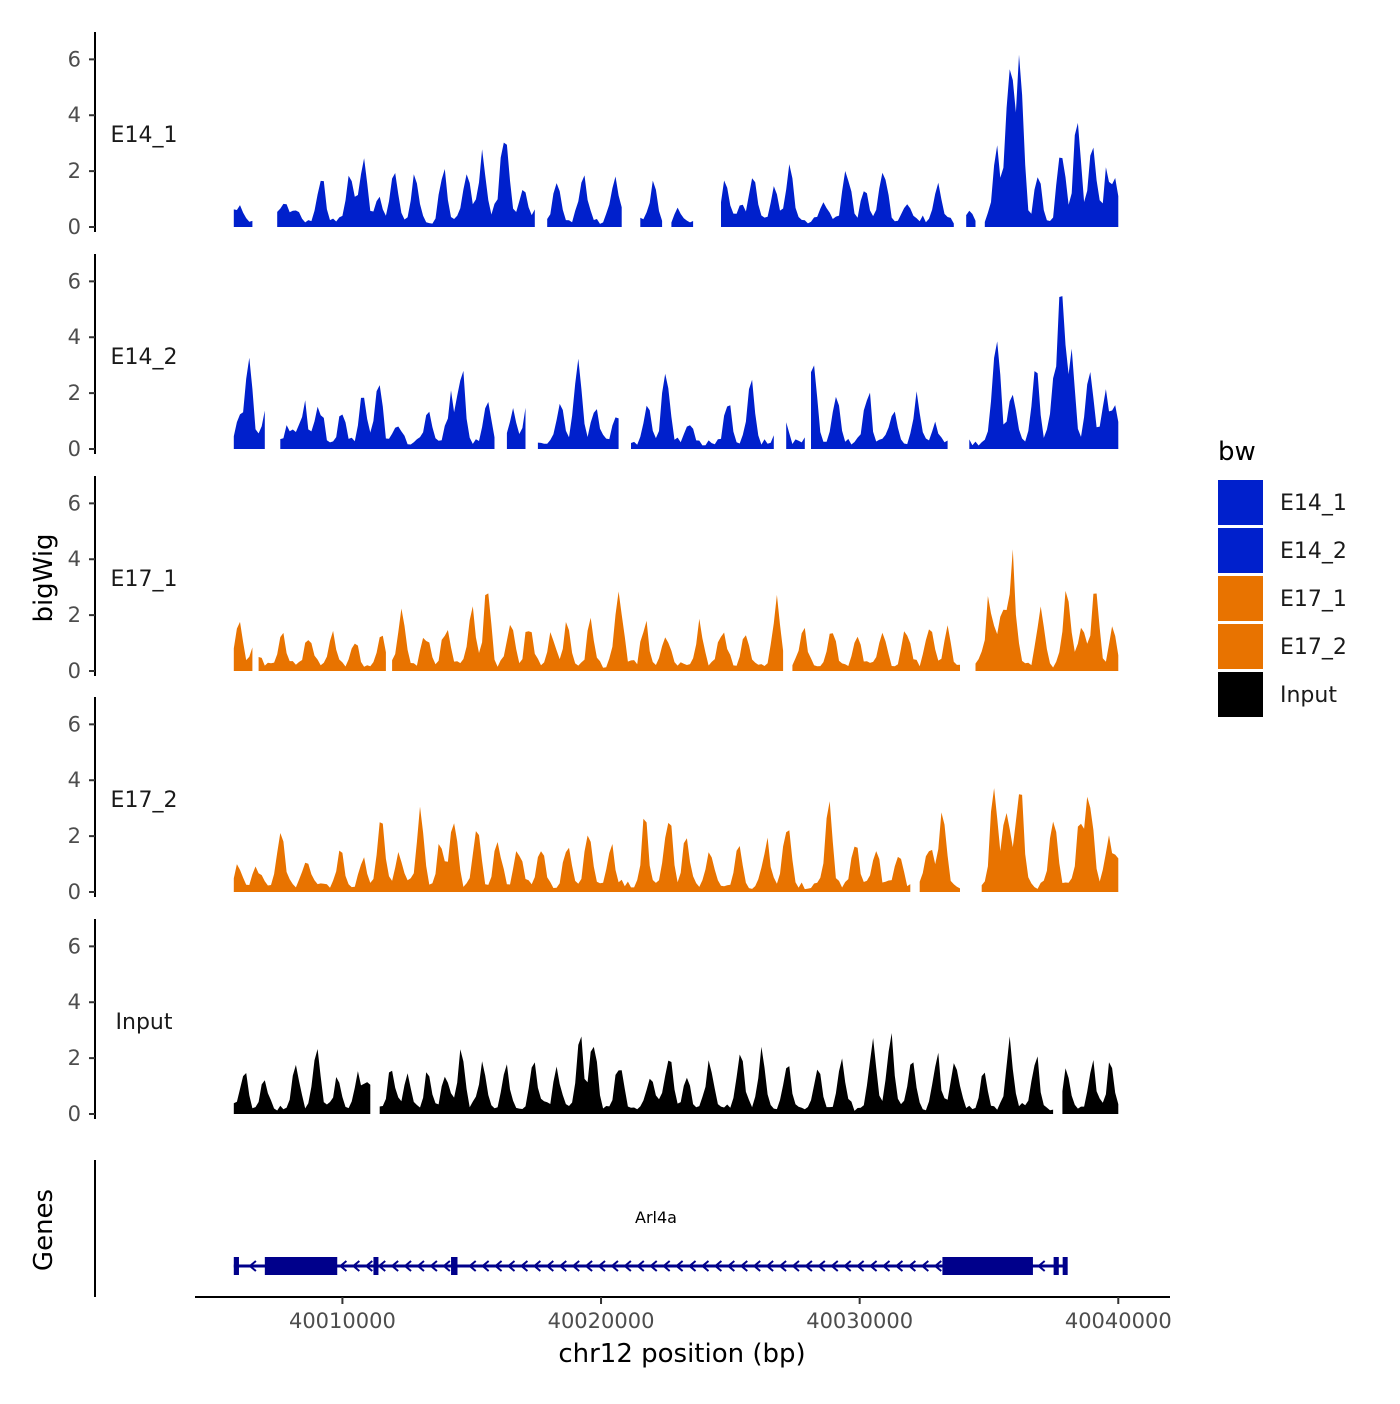 This screenshot has width=1400, height=1404. I want to click on legend-swatch-Input, so click(1240, 694).